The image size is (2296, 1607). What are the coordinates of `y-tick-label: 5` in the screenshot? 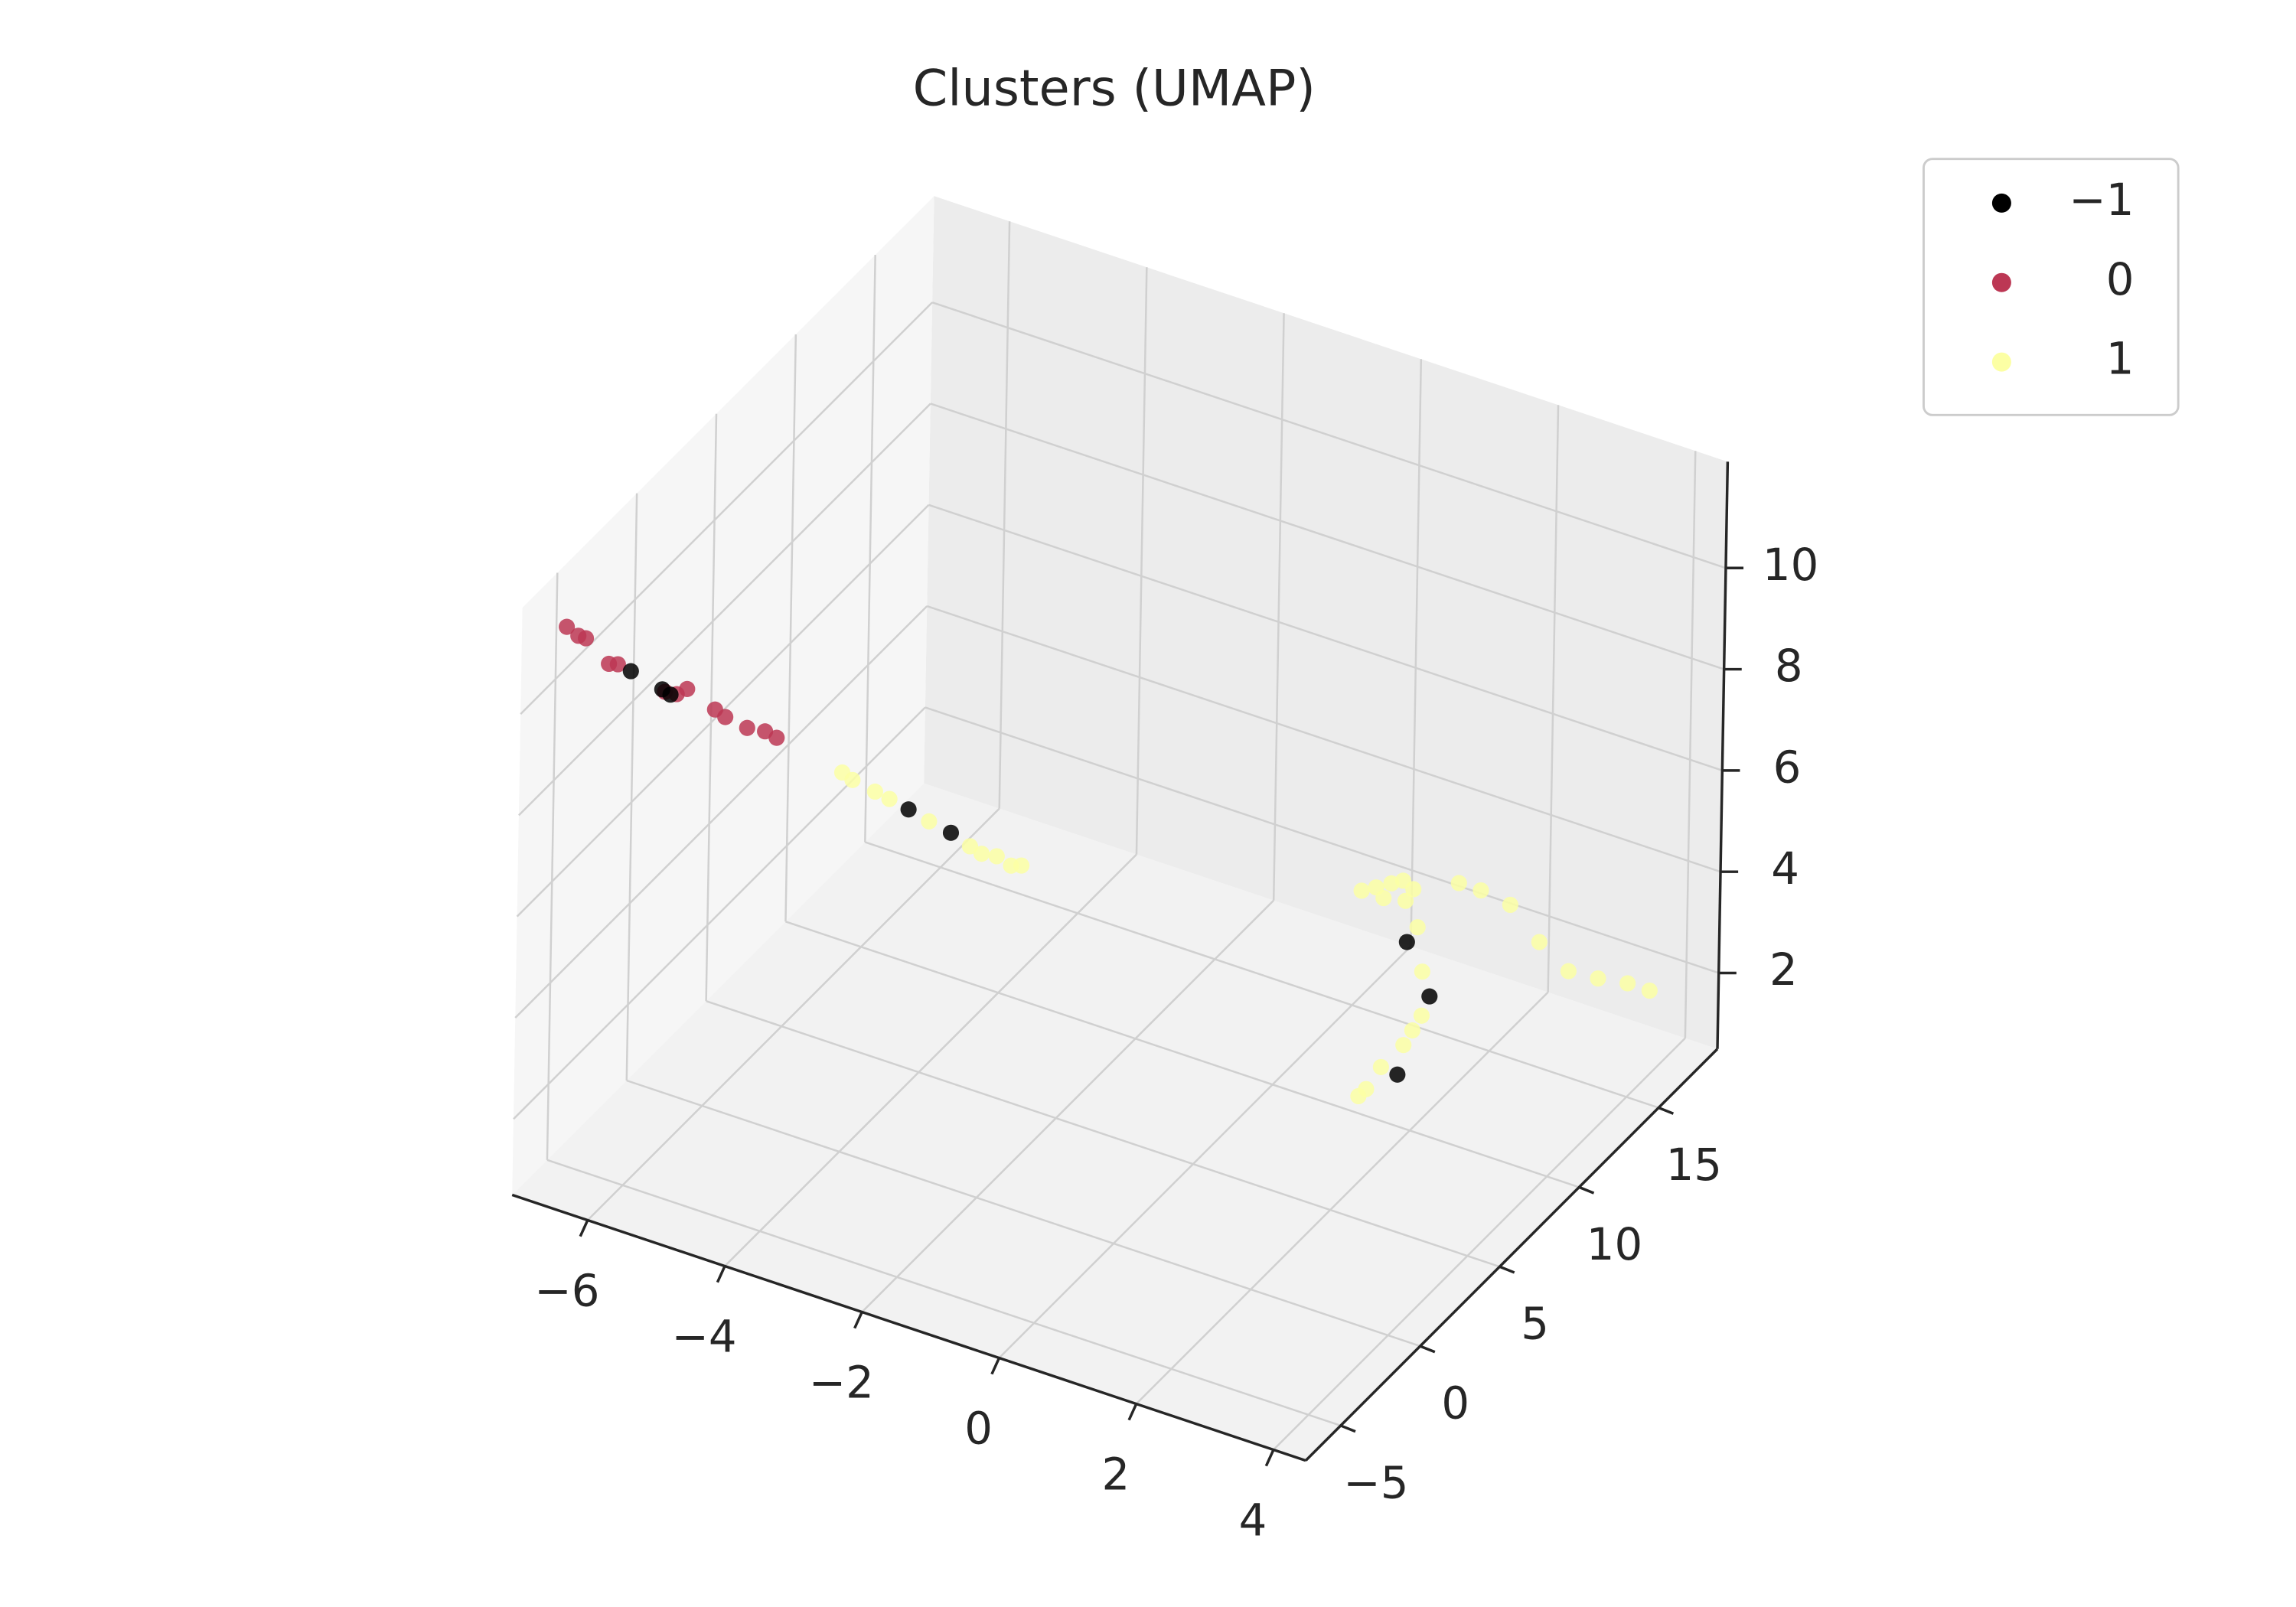 It's located at (1535, 1324).